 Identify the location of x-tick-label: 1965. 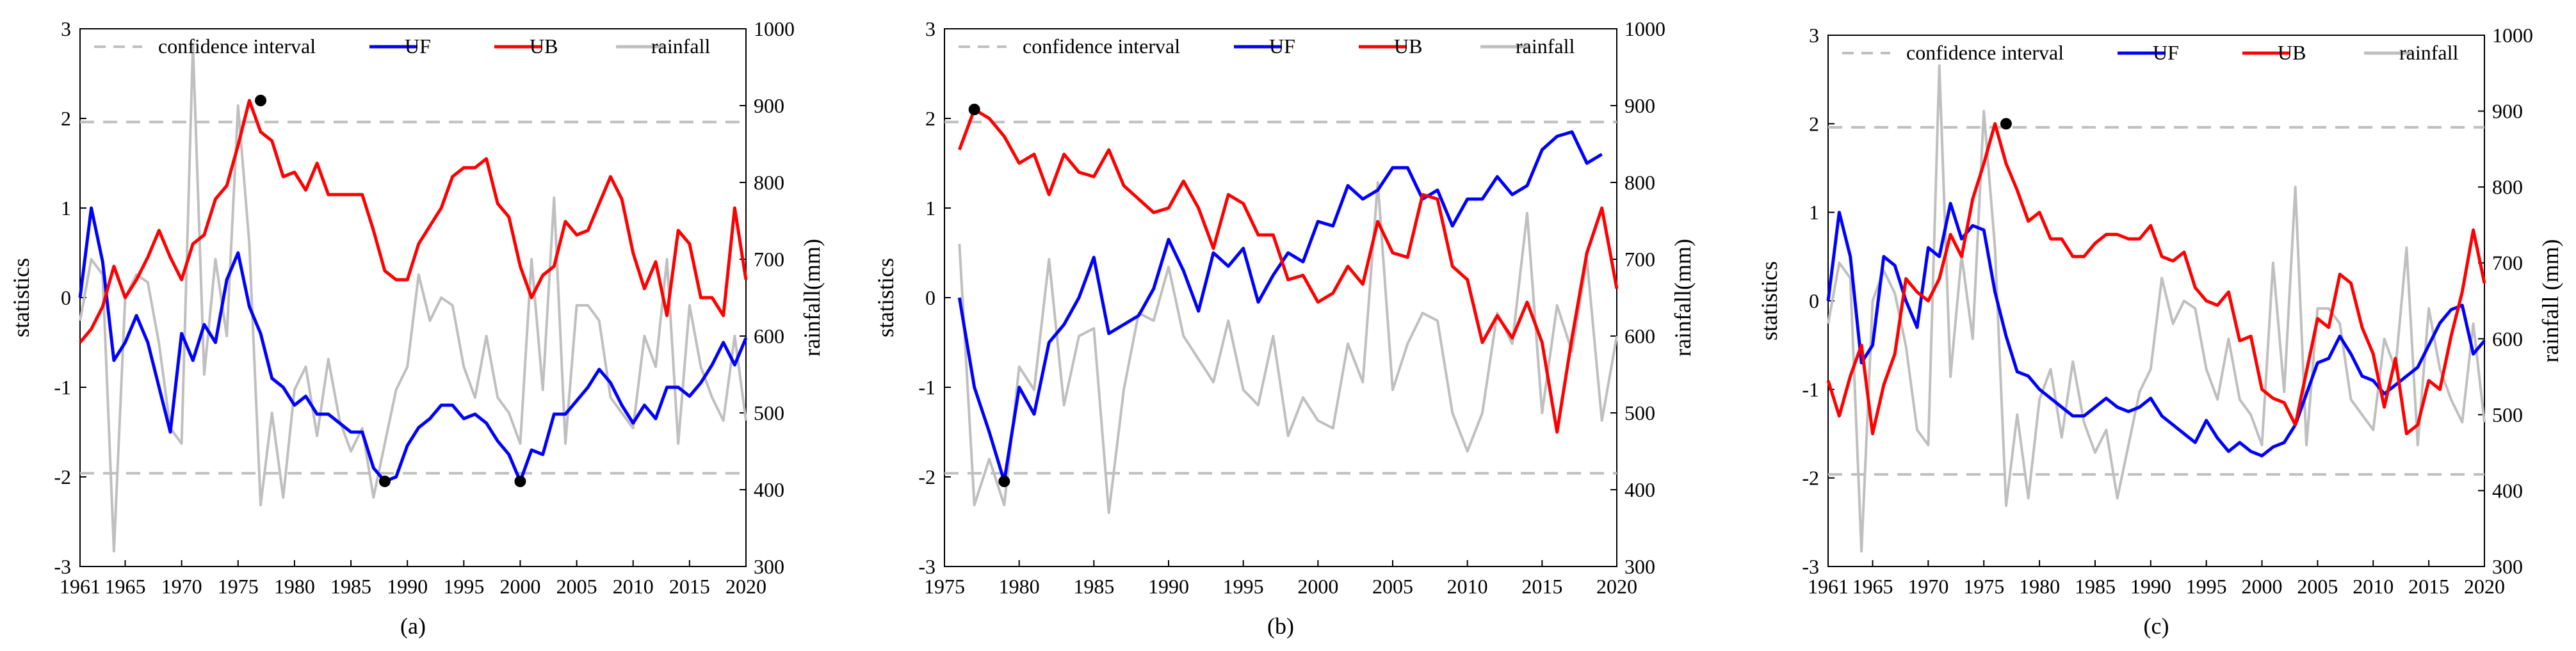
(1872, 586).